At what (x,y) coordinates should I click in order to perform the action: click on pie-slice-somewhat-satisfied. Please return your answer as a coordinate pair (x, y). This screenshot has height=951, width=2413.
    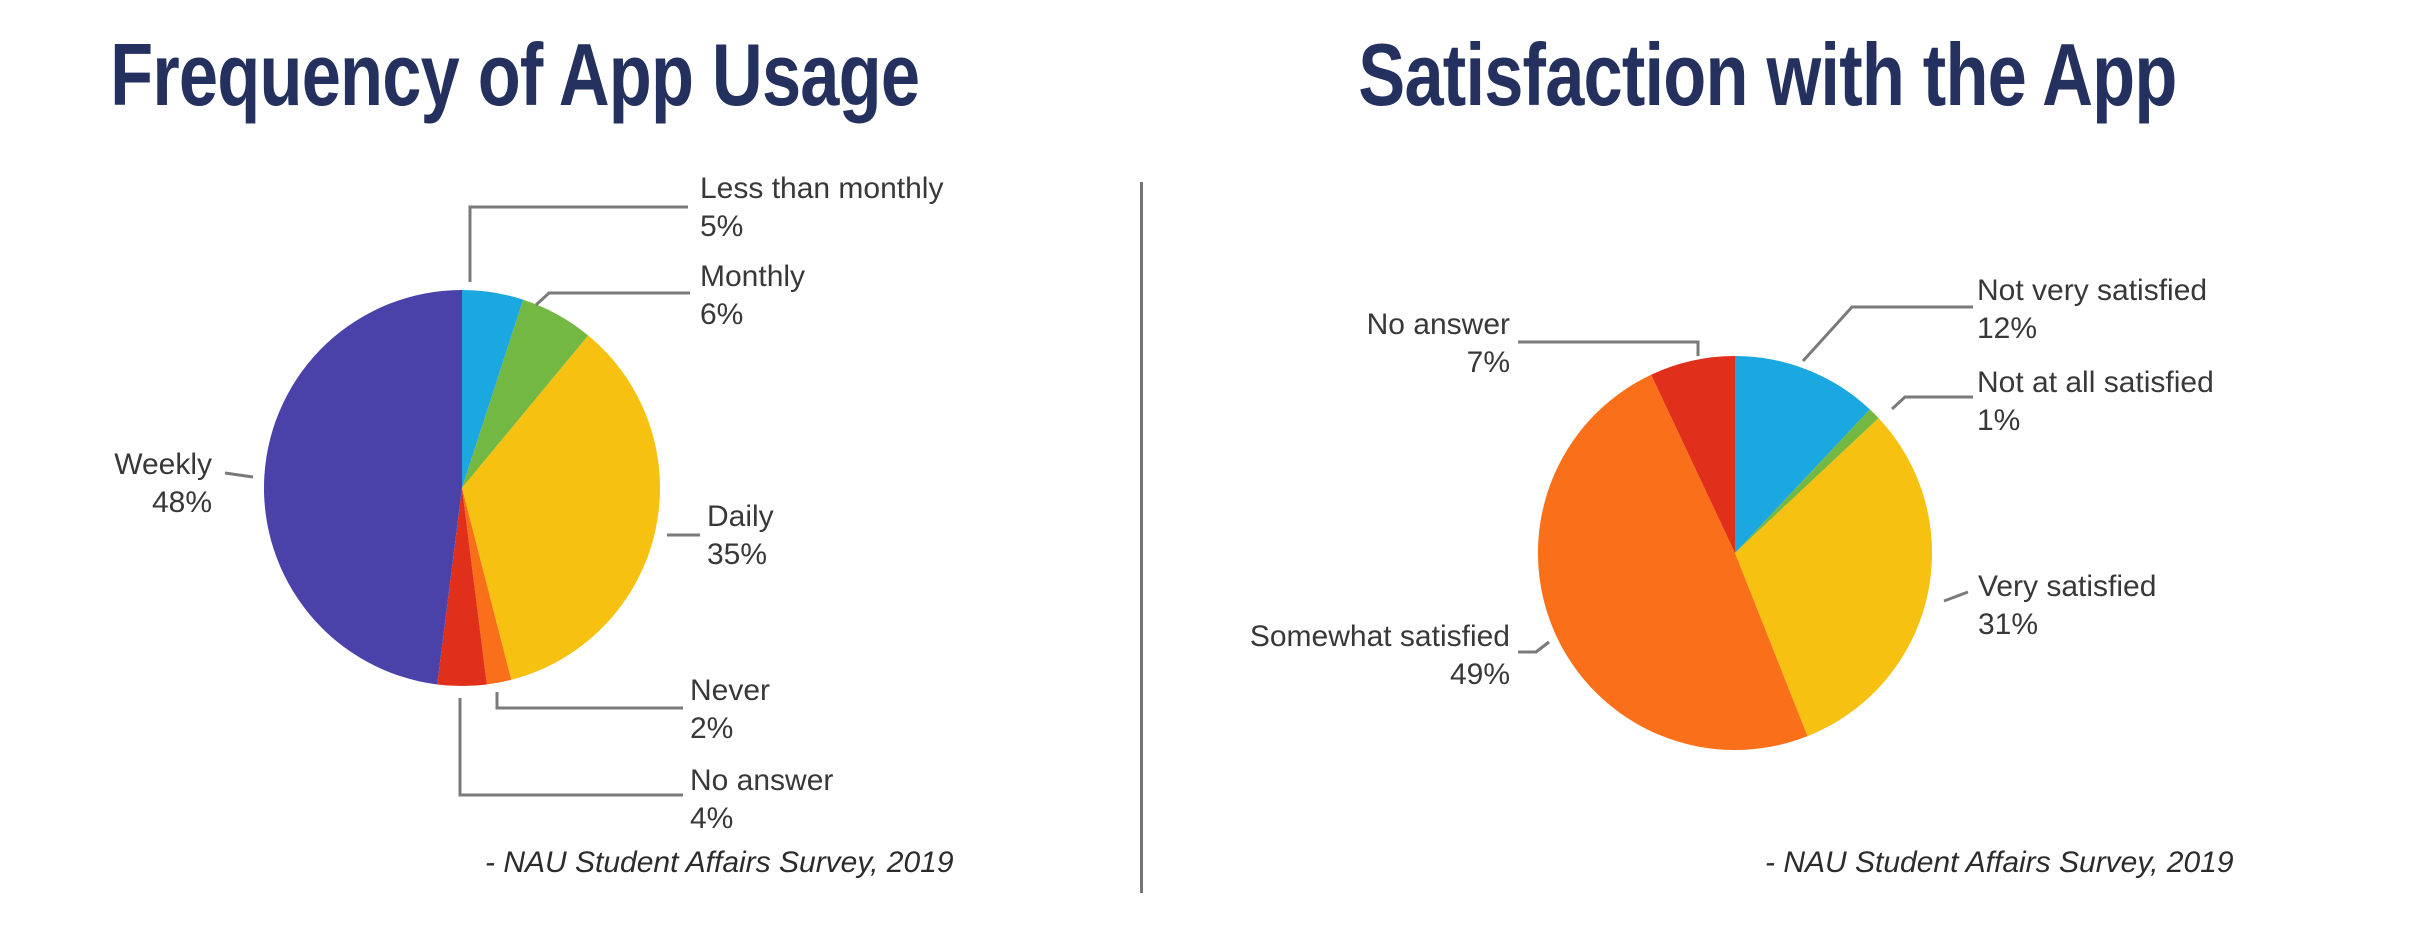
    Looking at the image, I should click on (1672, 562).